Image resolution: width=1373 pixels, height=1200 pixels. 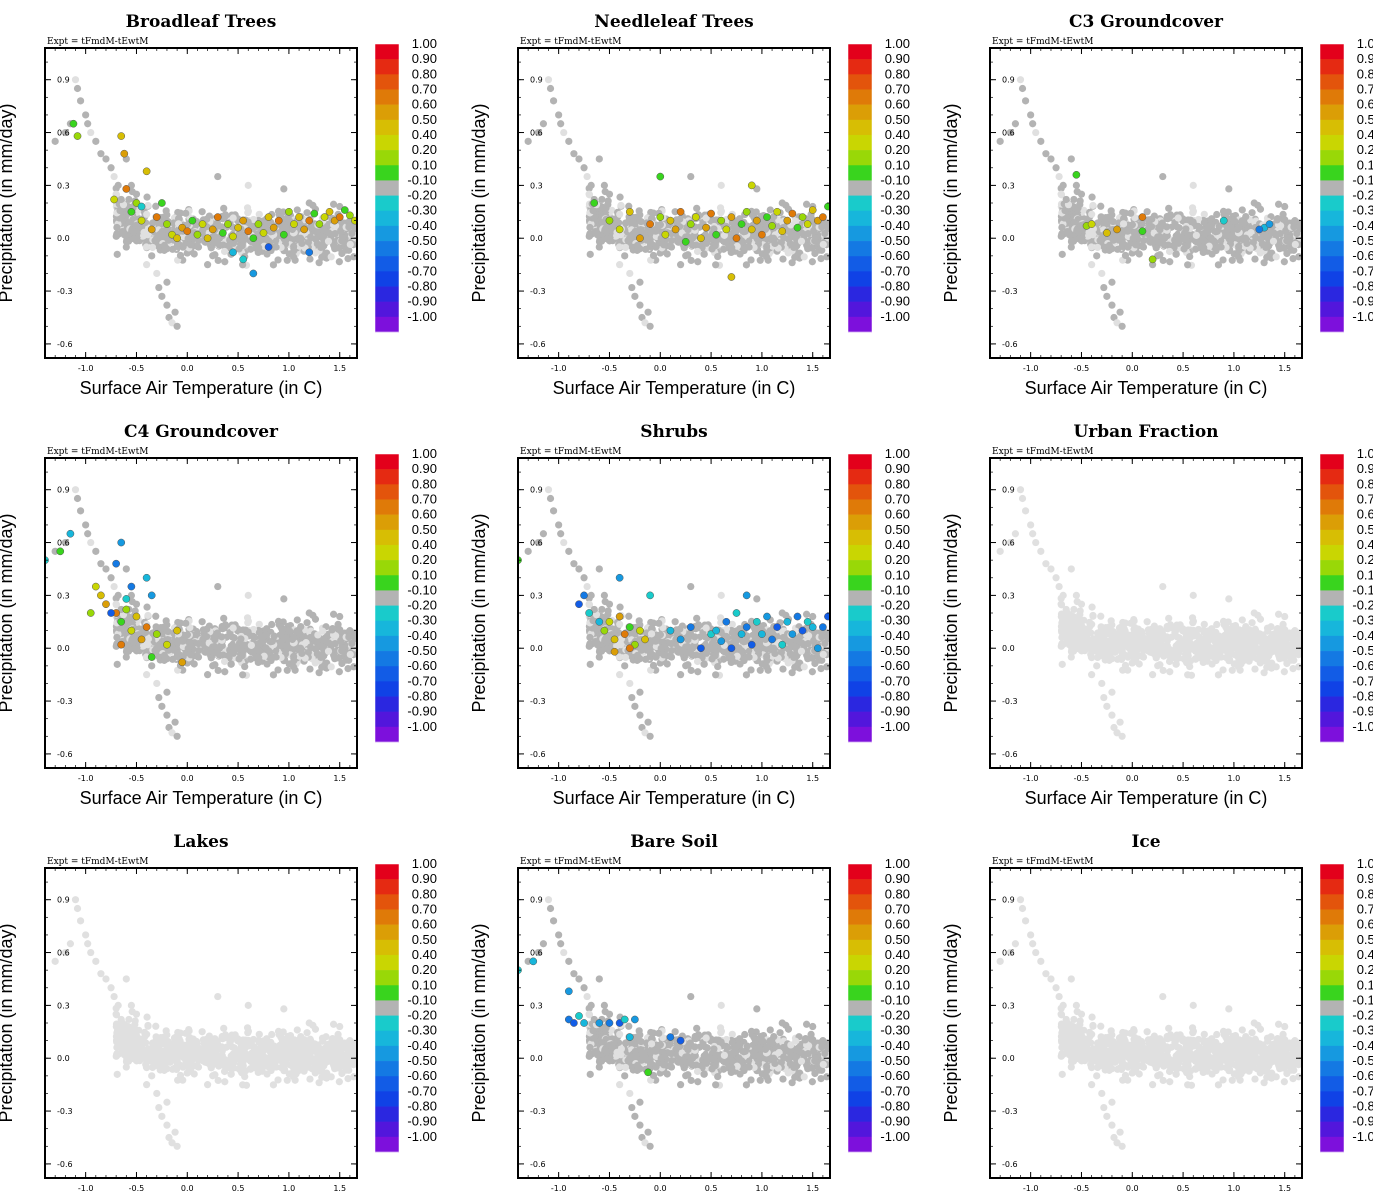 What do you see at coordinates (895, 301) in the screenshot?
I see `colorbar-label: -0.90` at bounding box center [895, 301].